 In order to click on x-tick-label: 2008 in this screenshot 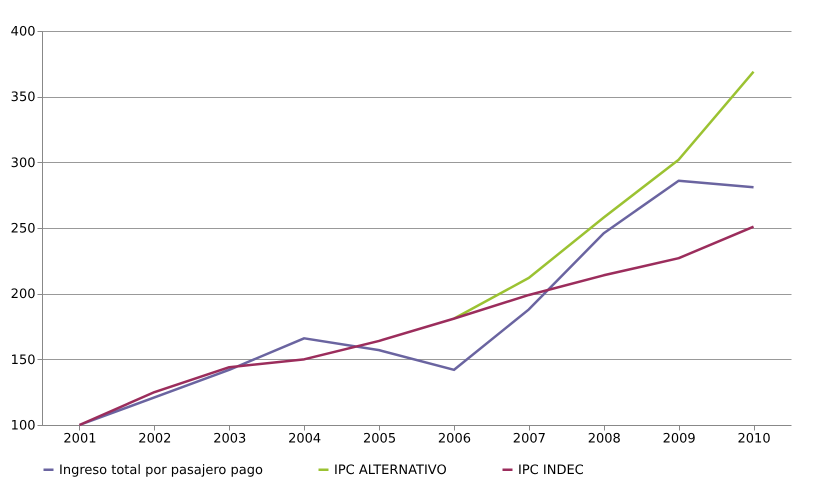, I will do `click(604, 439)`.